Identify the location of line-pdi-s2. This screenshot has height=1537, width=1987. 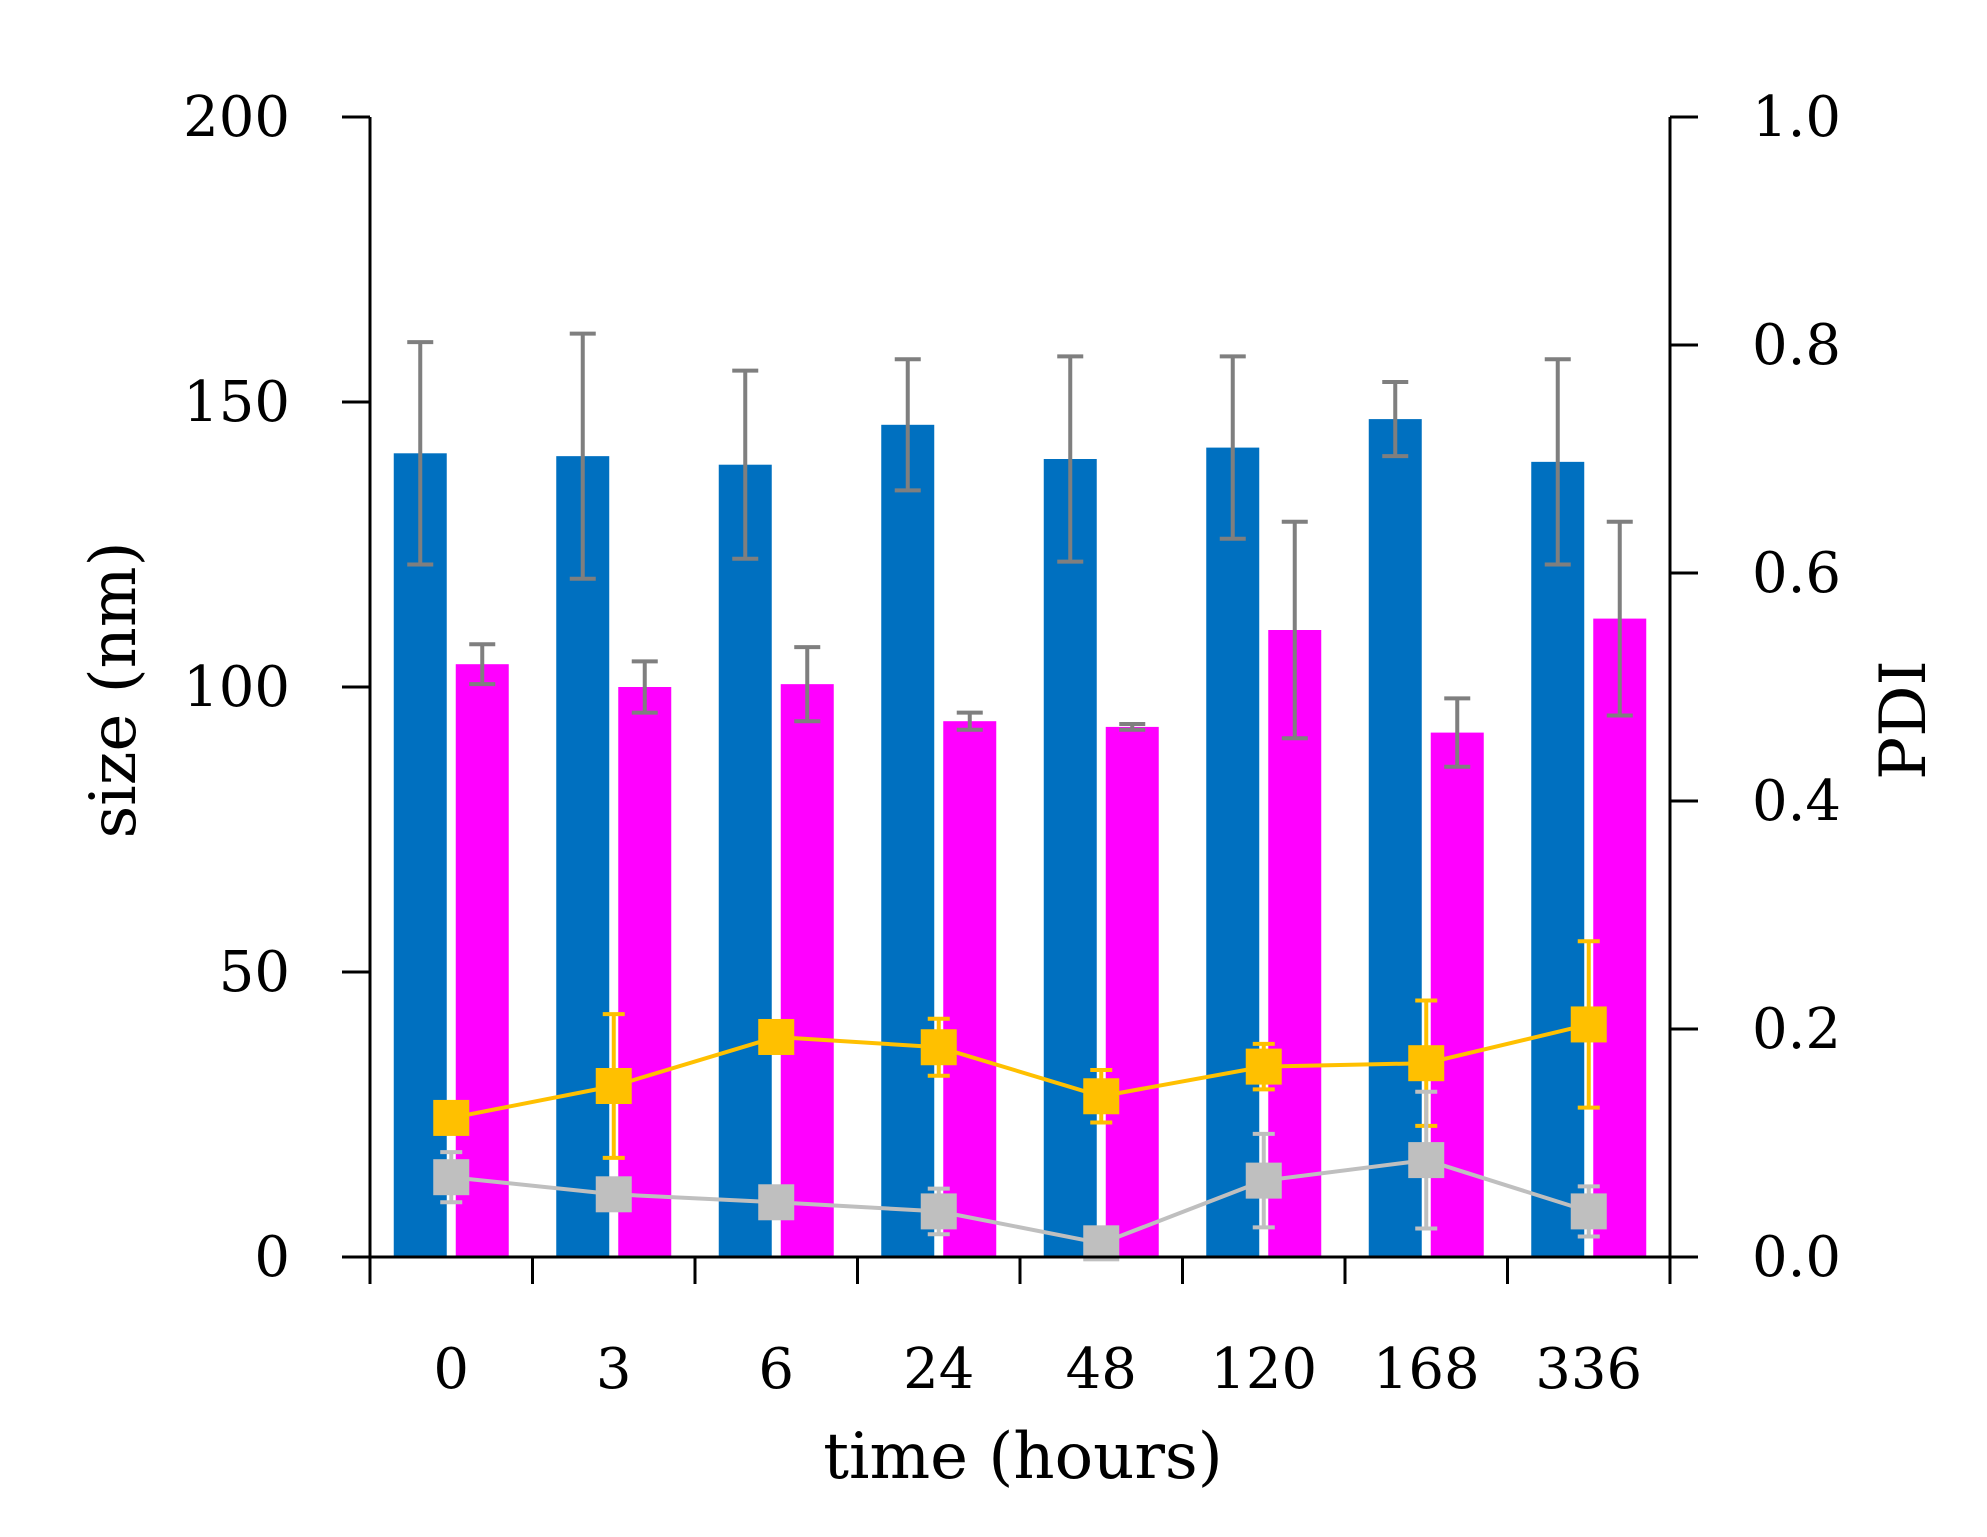
(1020, 1202).